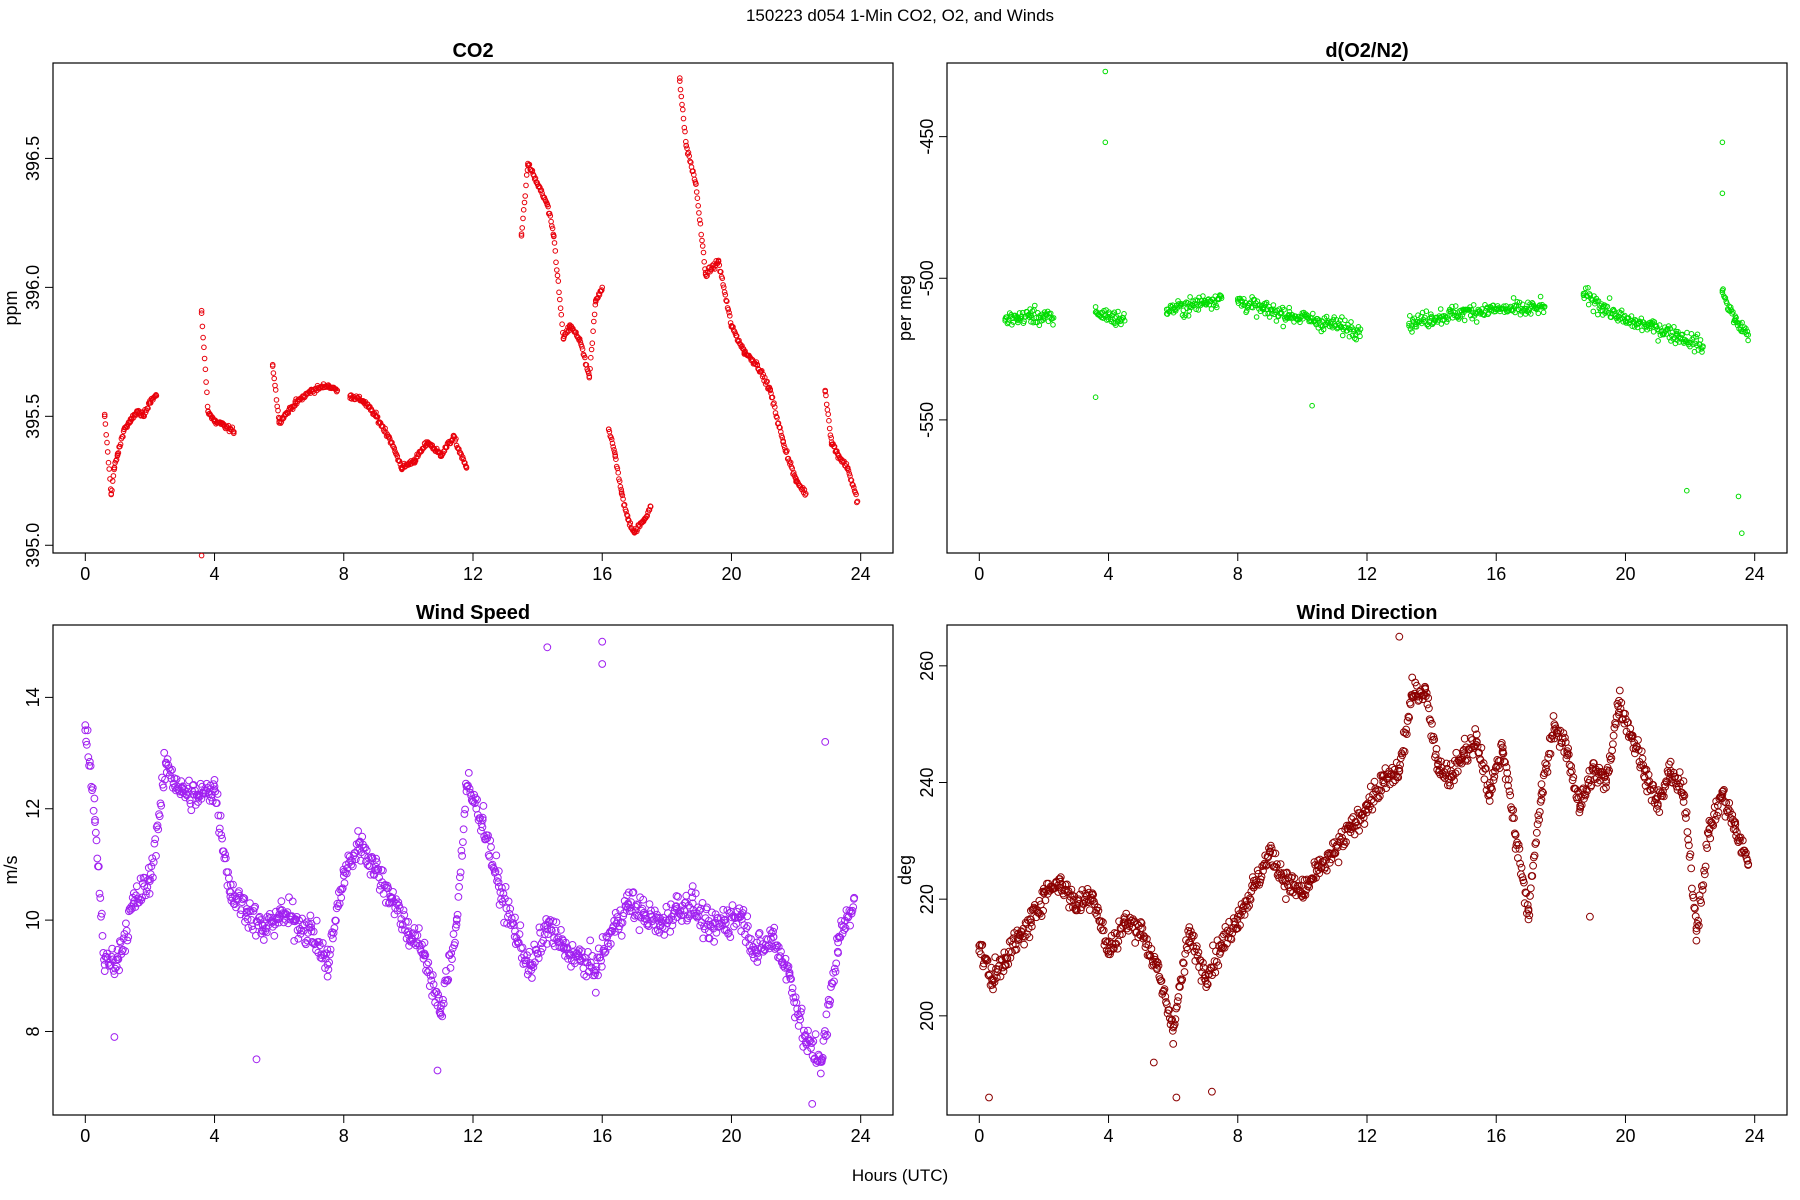 The image size is (1800, 1200). Describe the element at coordinates (927, 420) in the screenshot. I see `o2n2-ytick-label: -550` at that location.